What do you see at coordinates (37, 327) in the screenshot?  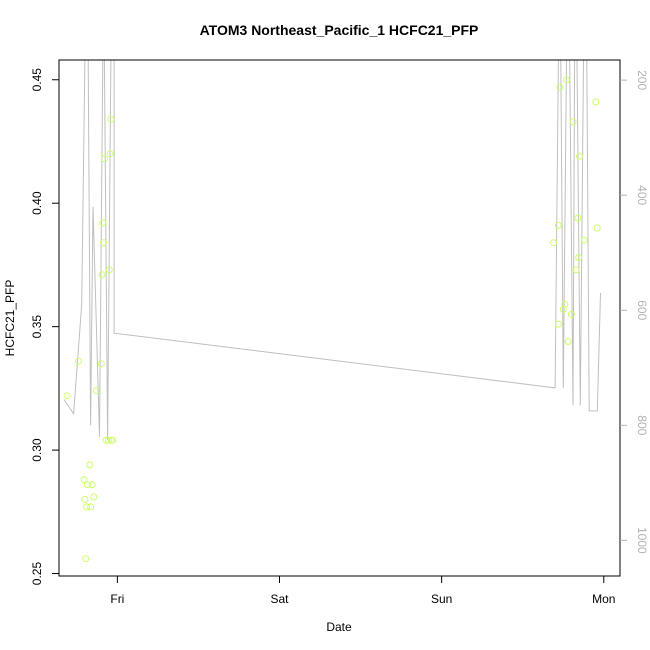 I see `y-tick-label: 0.35` at bounding box center [37, 327].